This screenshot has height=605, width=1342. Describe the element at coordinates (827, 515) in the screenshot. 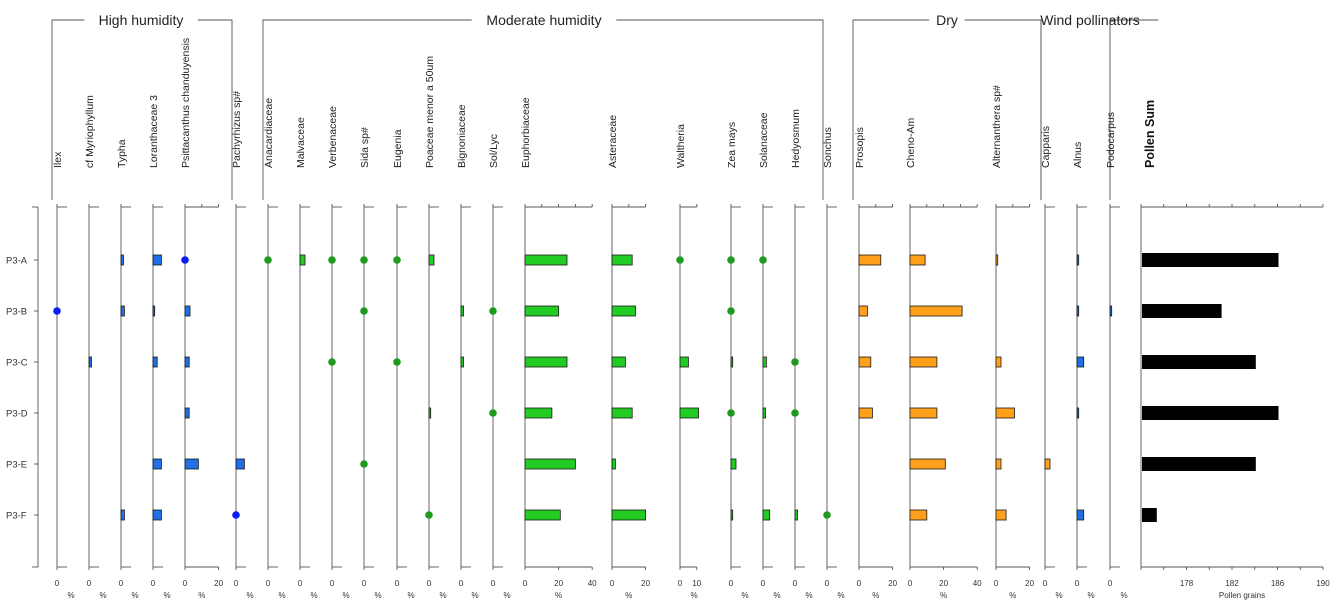

I see `trace-point-sonchus` at that location.